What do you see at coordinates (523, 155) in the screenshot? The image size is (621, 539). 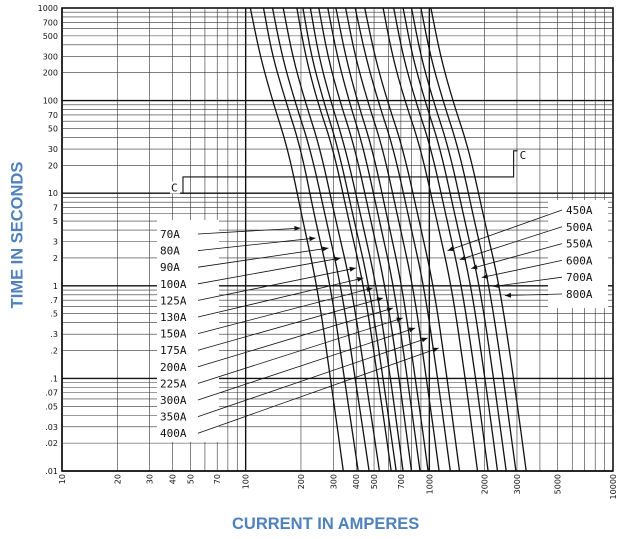 I see `bracket-label-c-right: C` at bounding box center [523, 155].